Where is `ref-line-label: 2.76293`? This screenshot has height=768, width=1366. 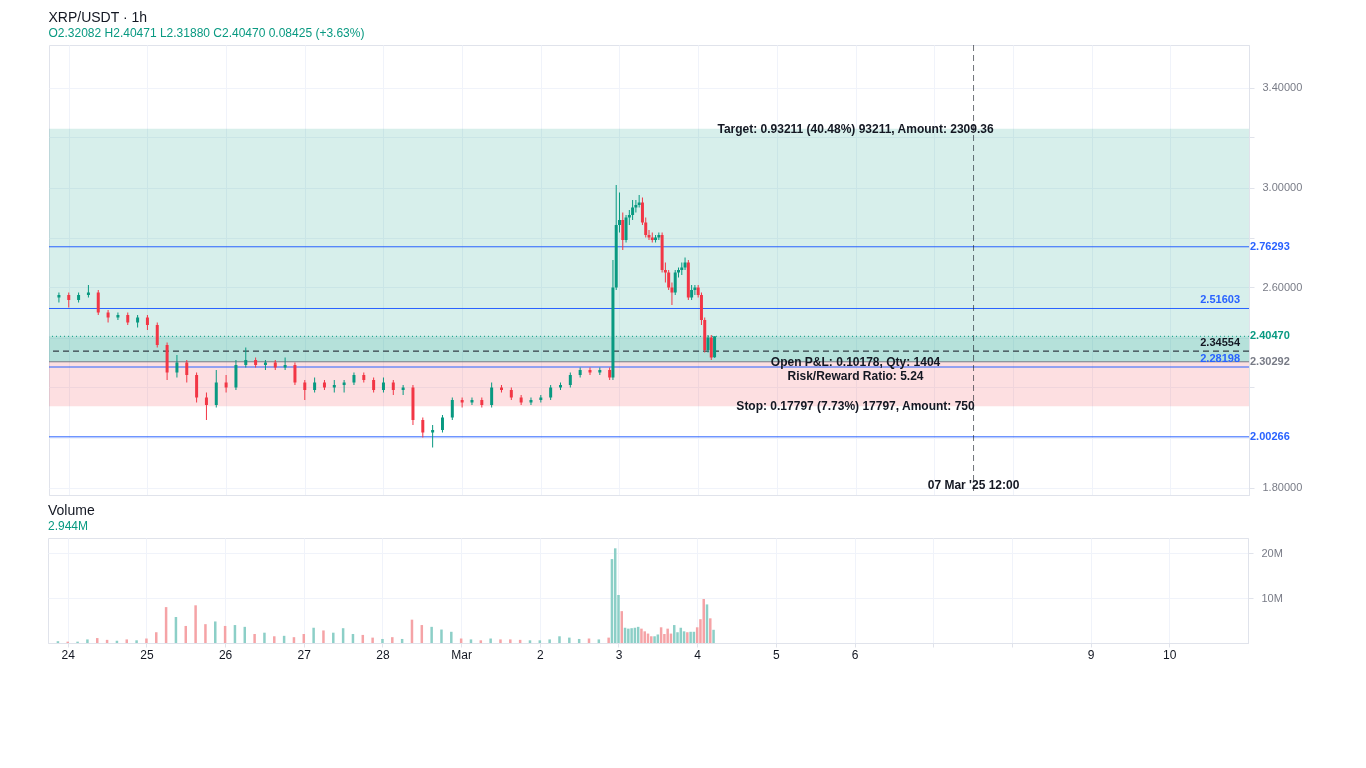 ref-line-label: 2.76293 is located at coordinates (1270, 245).